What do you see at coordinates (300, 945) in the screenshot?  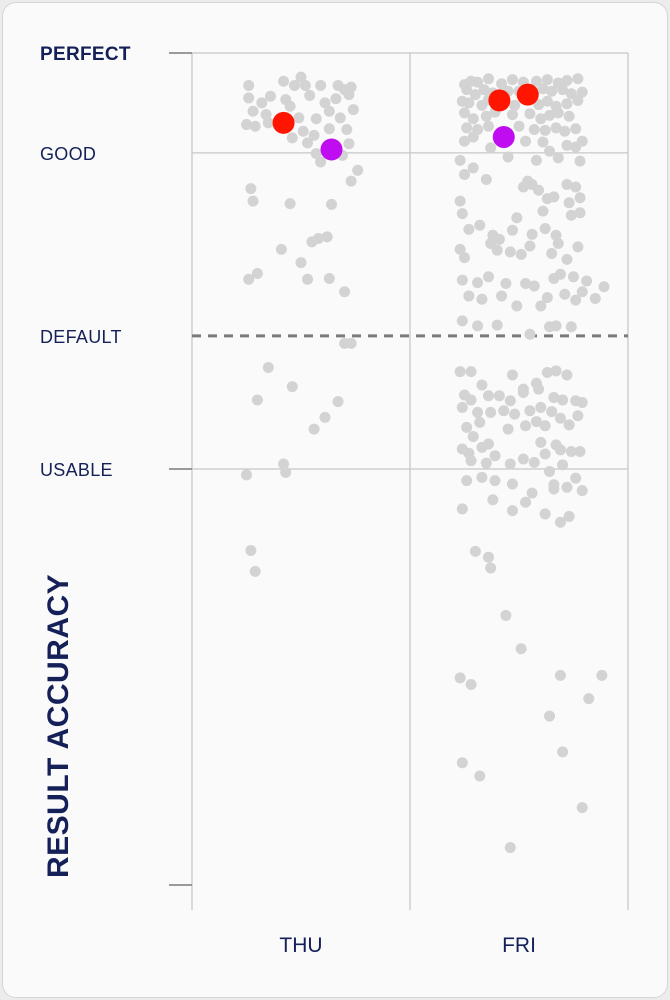 I see `x-category-label: THU` at bounding box center [300, 945].